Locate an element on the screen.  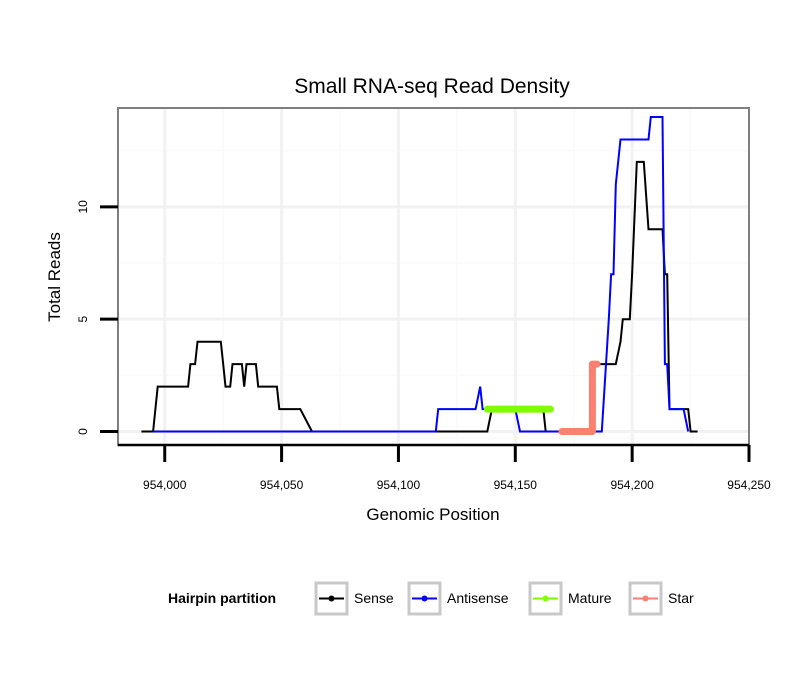
x-tick-label: 954,250 is located at coordinates (749, 485).